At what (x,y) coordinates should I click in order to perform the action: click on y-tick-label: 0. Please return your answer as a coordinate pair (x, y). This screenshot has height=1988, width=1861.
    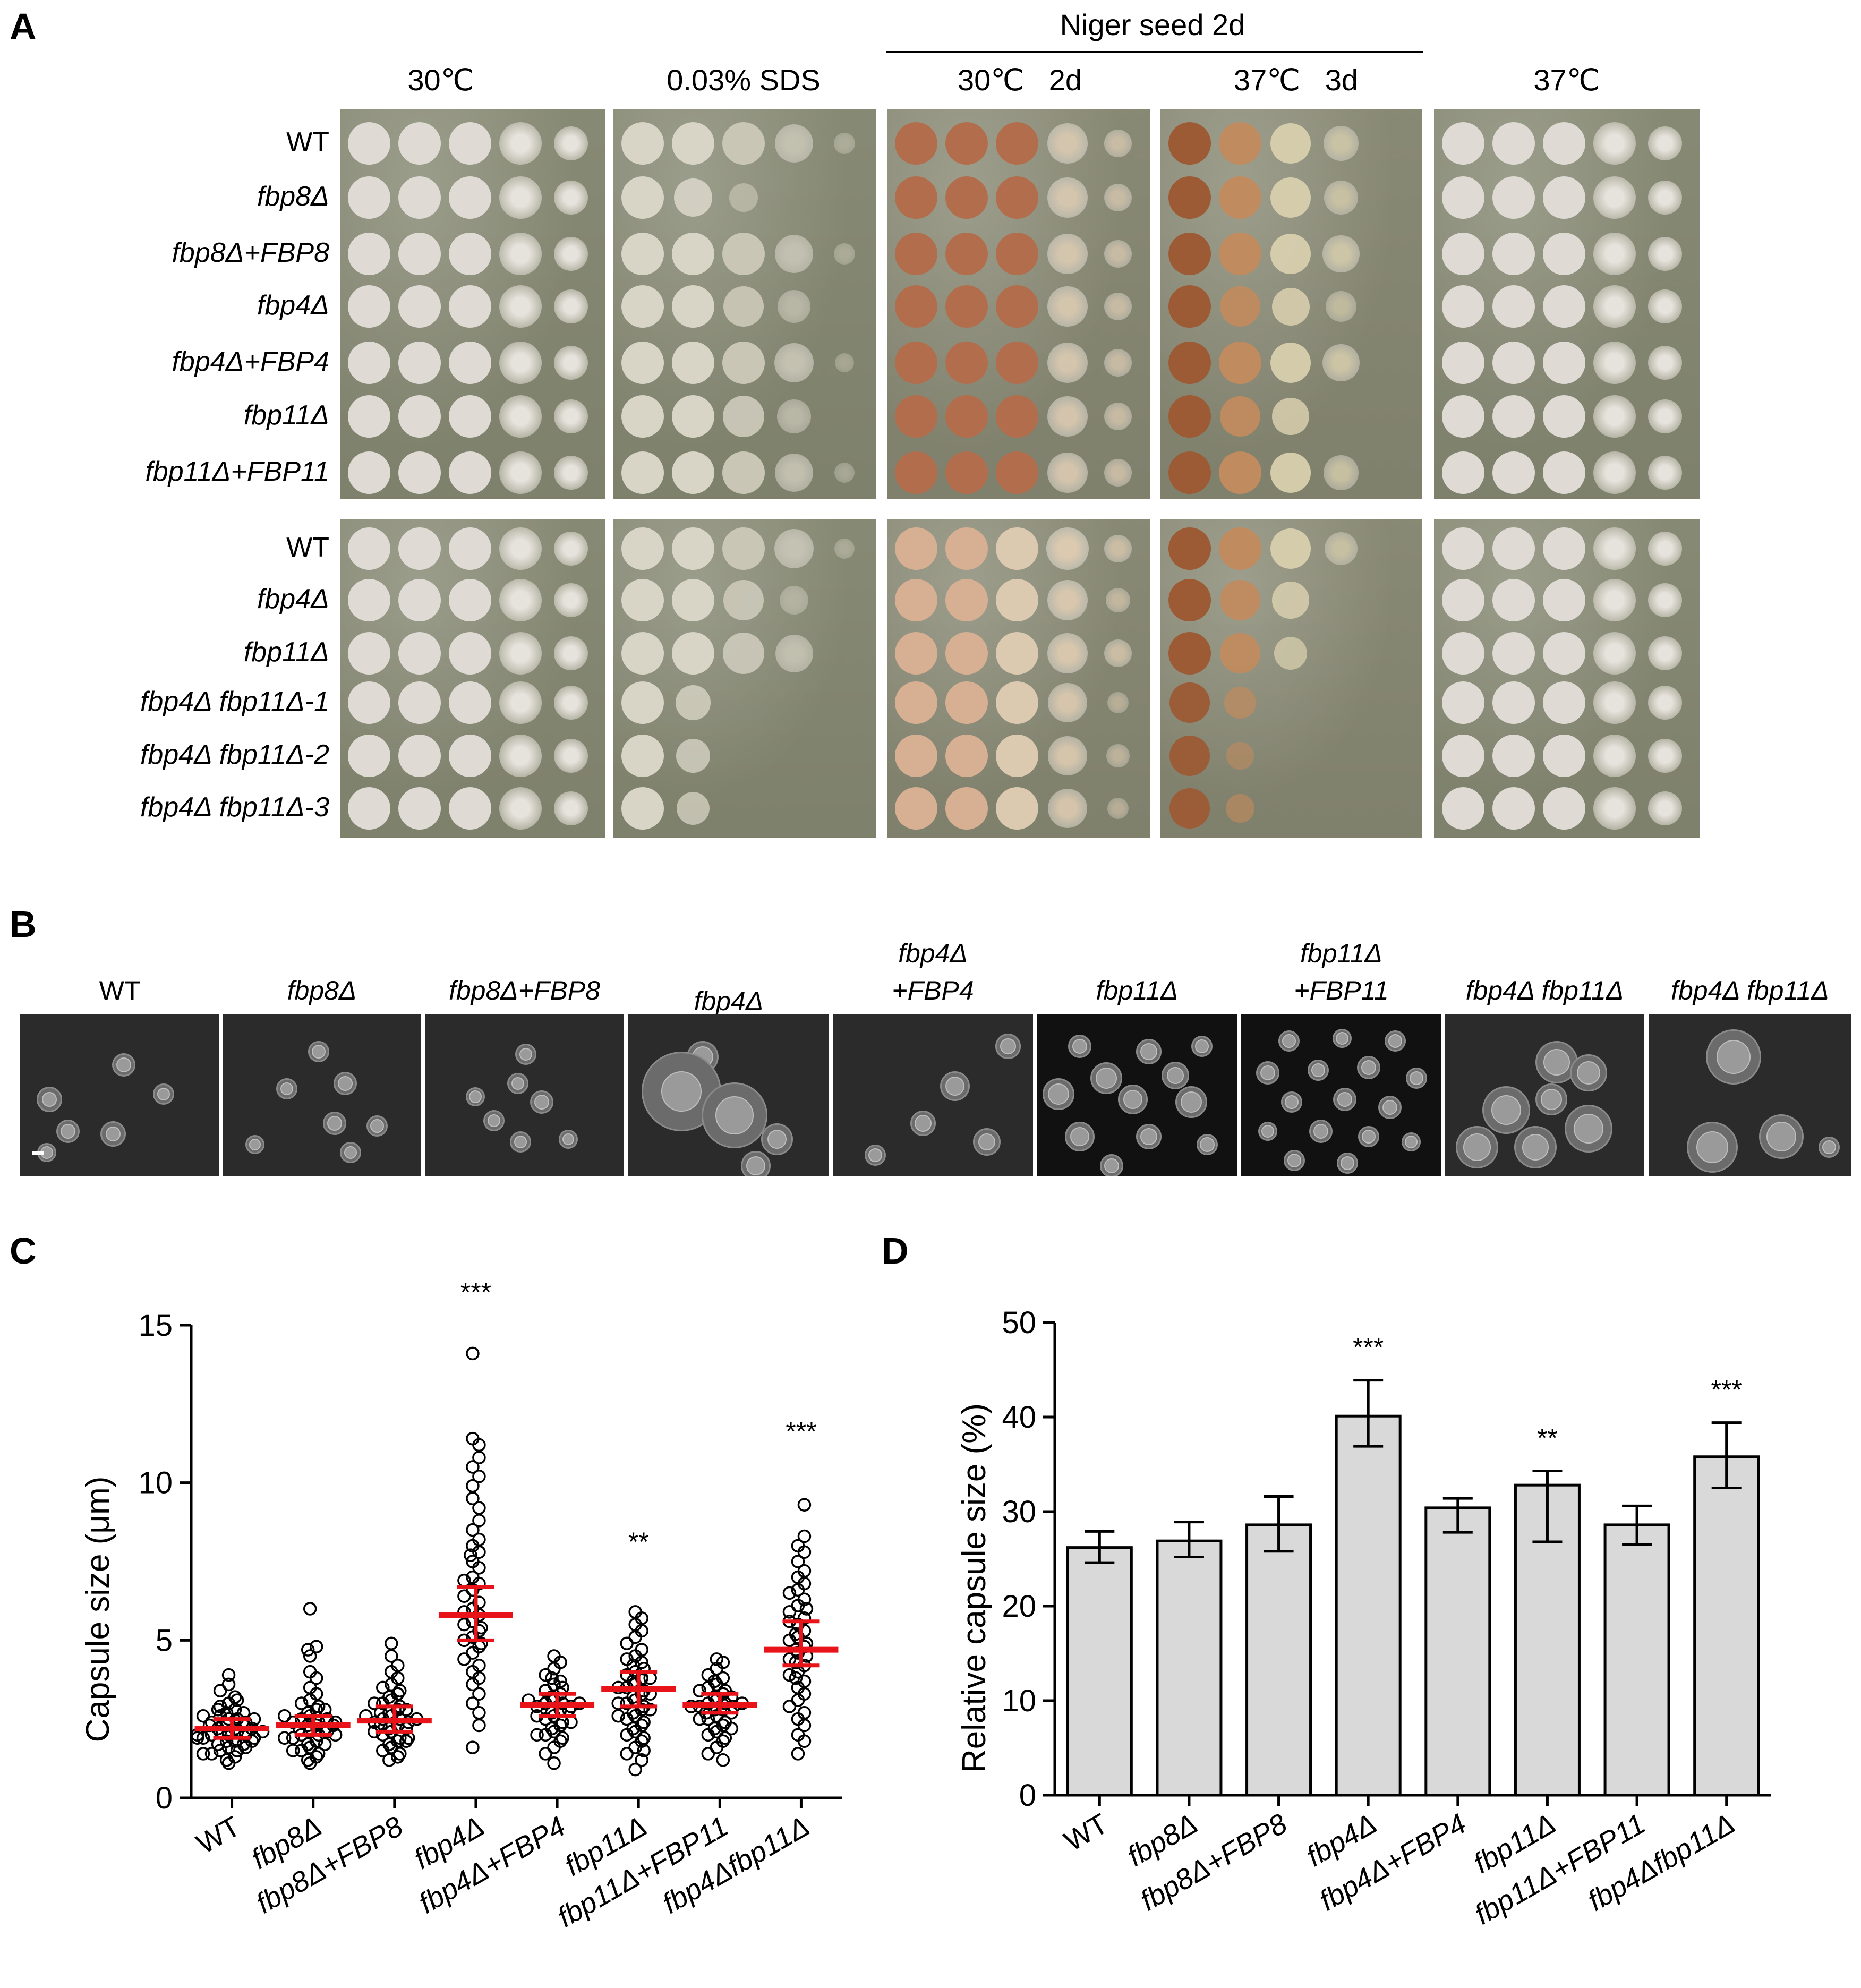
    Looking at the image, I should click on (164, 1798).